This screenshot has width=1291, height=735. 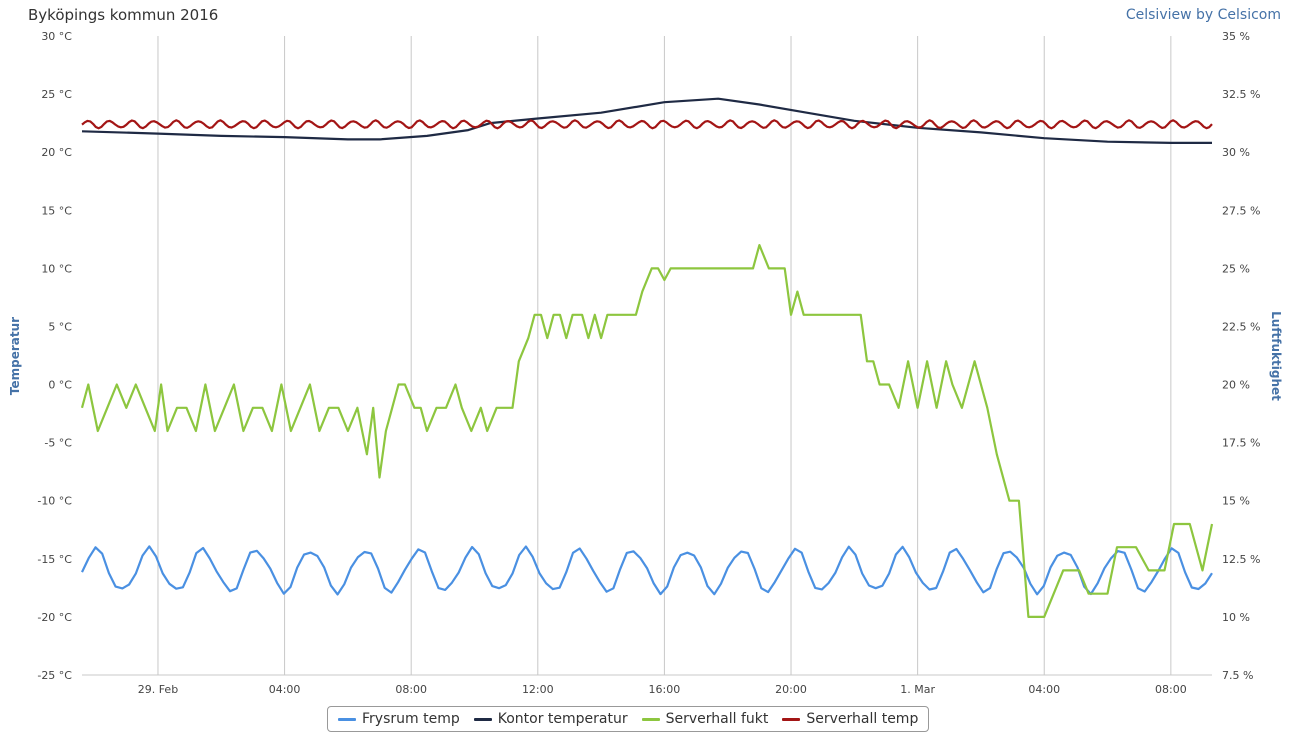 What do you see at coordinates (58, 443) in the screenshot?
I see `left-tick-label: -5 °C` at bounding box center [58, 443].